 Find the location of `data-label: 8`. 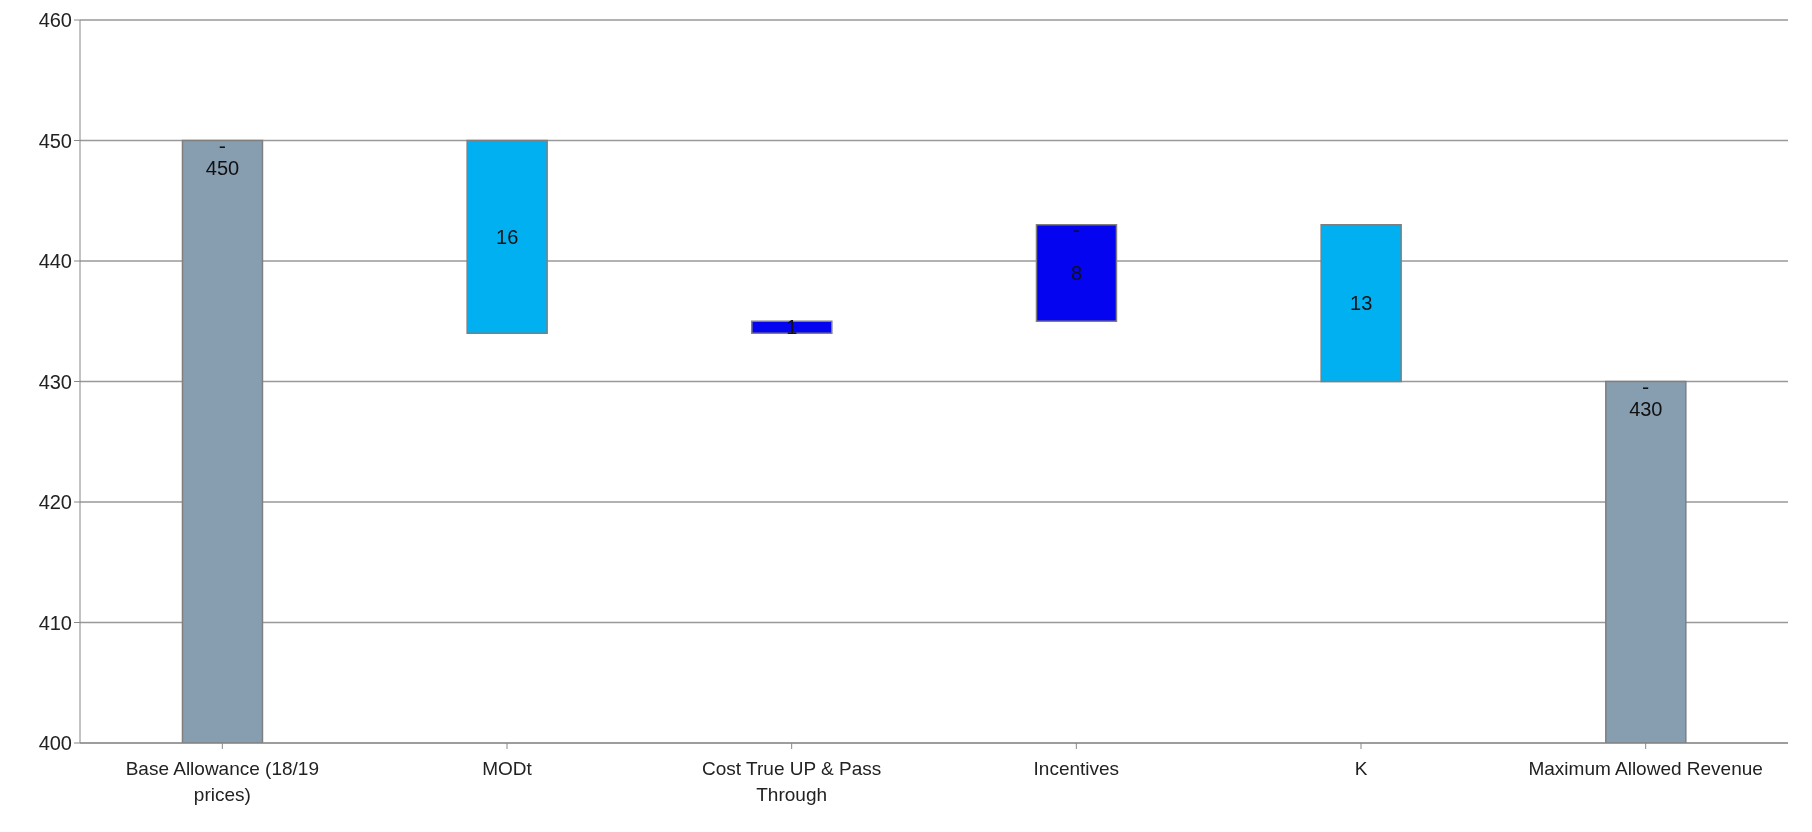

data-label: 8 is located at coordinates (1076, 273).